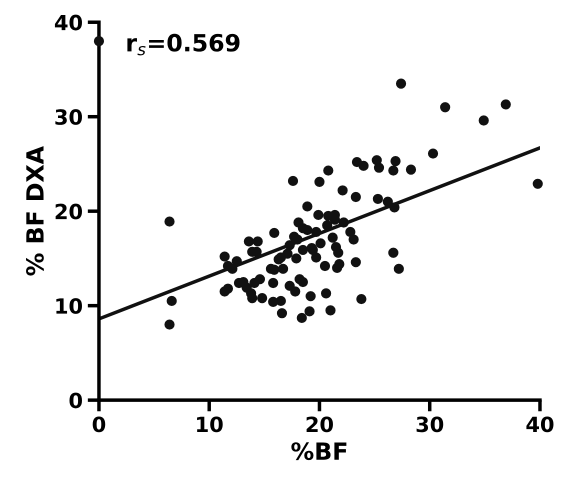 This screenshot has width=572, height=494. What do you see at coordinates (210, 424) in the screenshot?
I see `x-tick-label: 10` at bounding box center [210, 424].